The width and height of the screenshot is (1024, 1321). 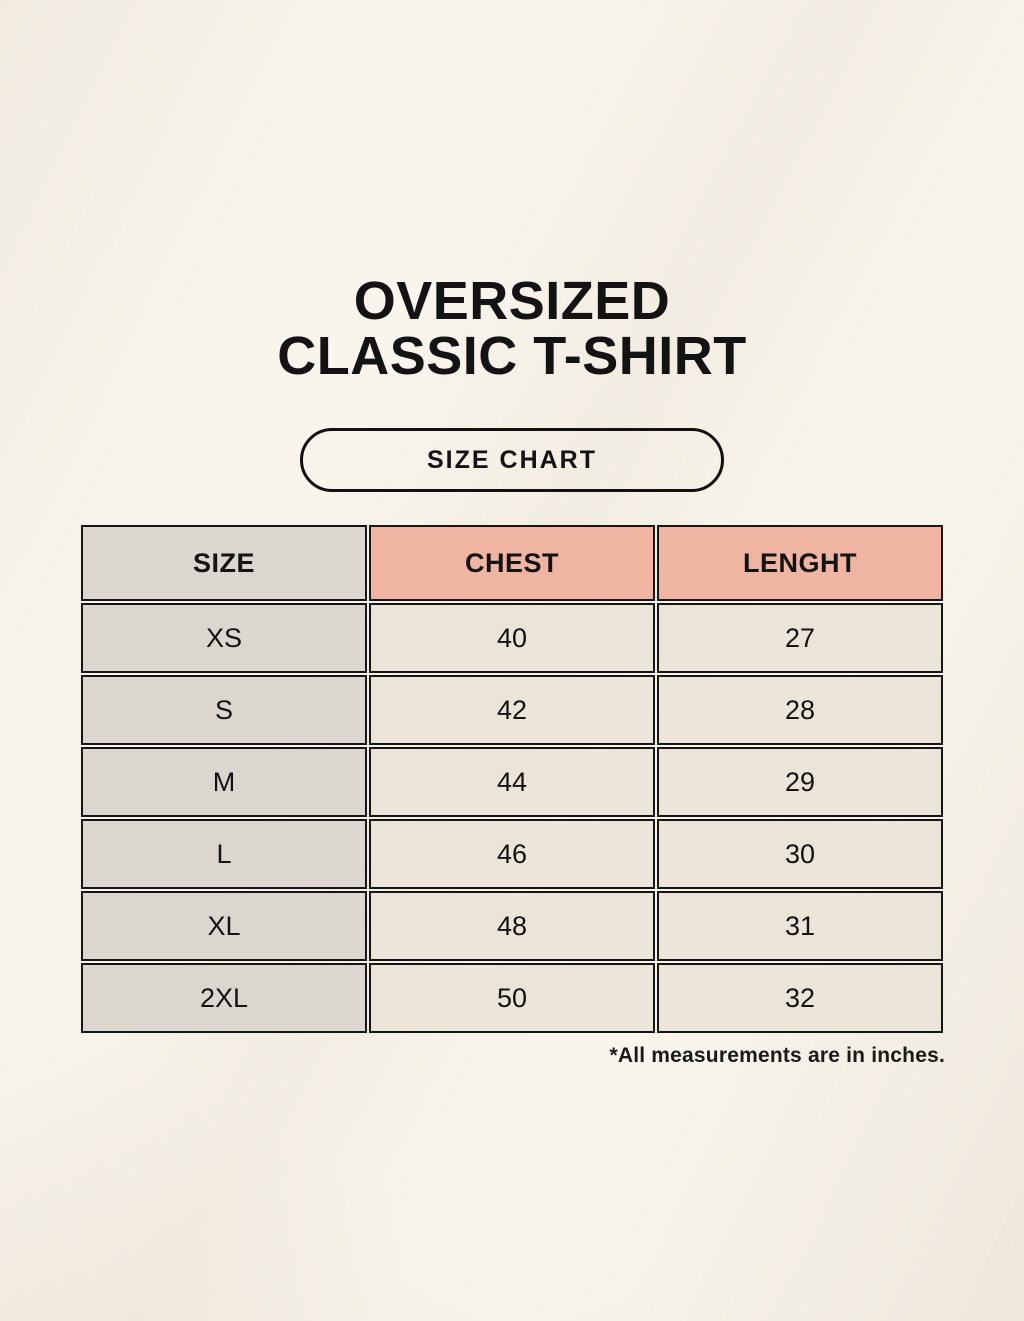 I want to click on page-title-line1: OVERSIZED, so click(x=512, y=301).